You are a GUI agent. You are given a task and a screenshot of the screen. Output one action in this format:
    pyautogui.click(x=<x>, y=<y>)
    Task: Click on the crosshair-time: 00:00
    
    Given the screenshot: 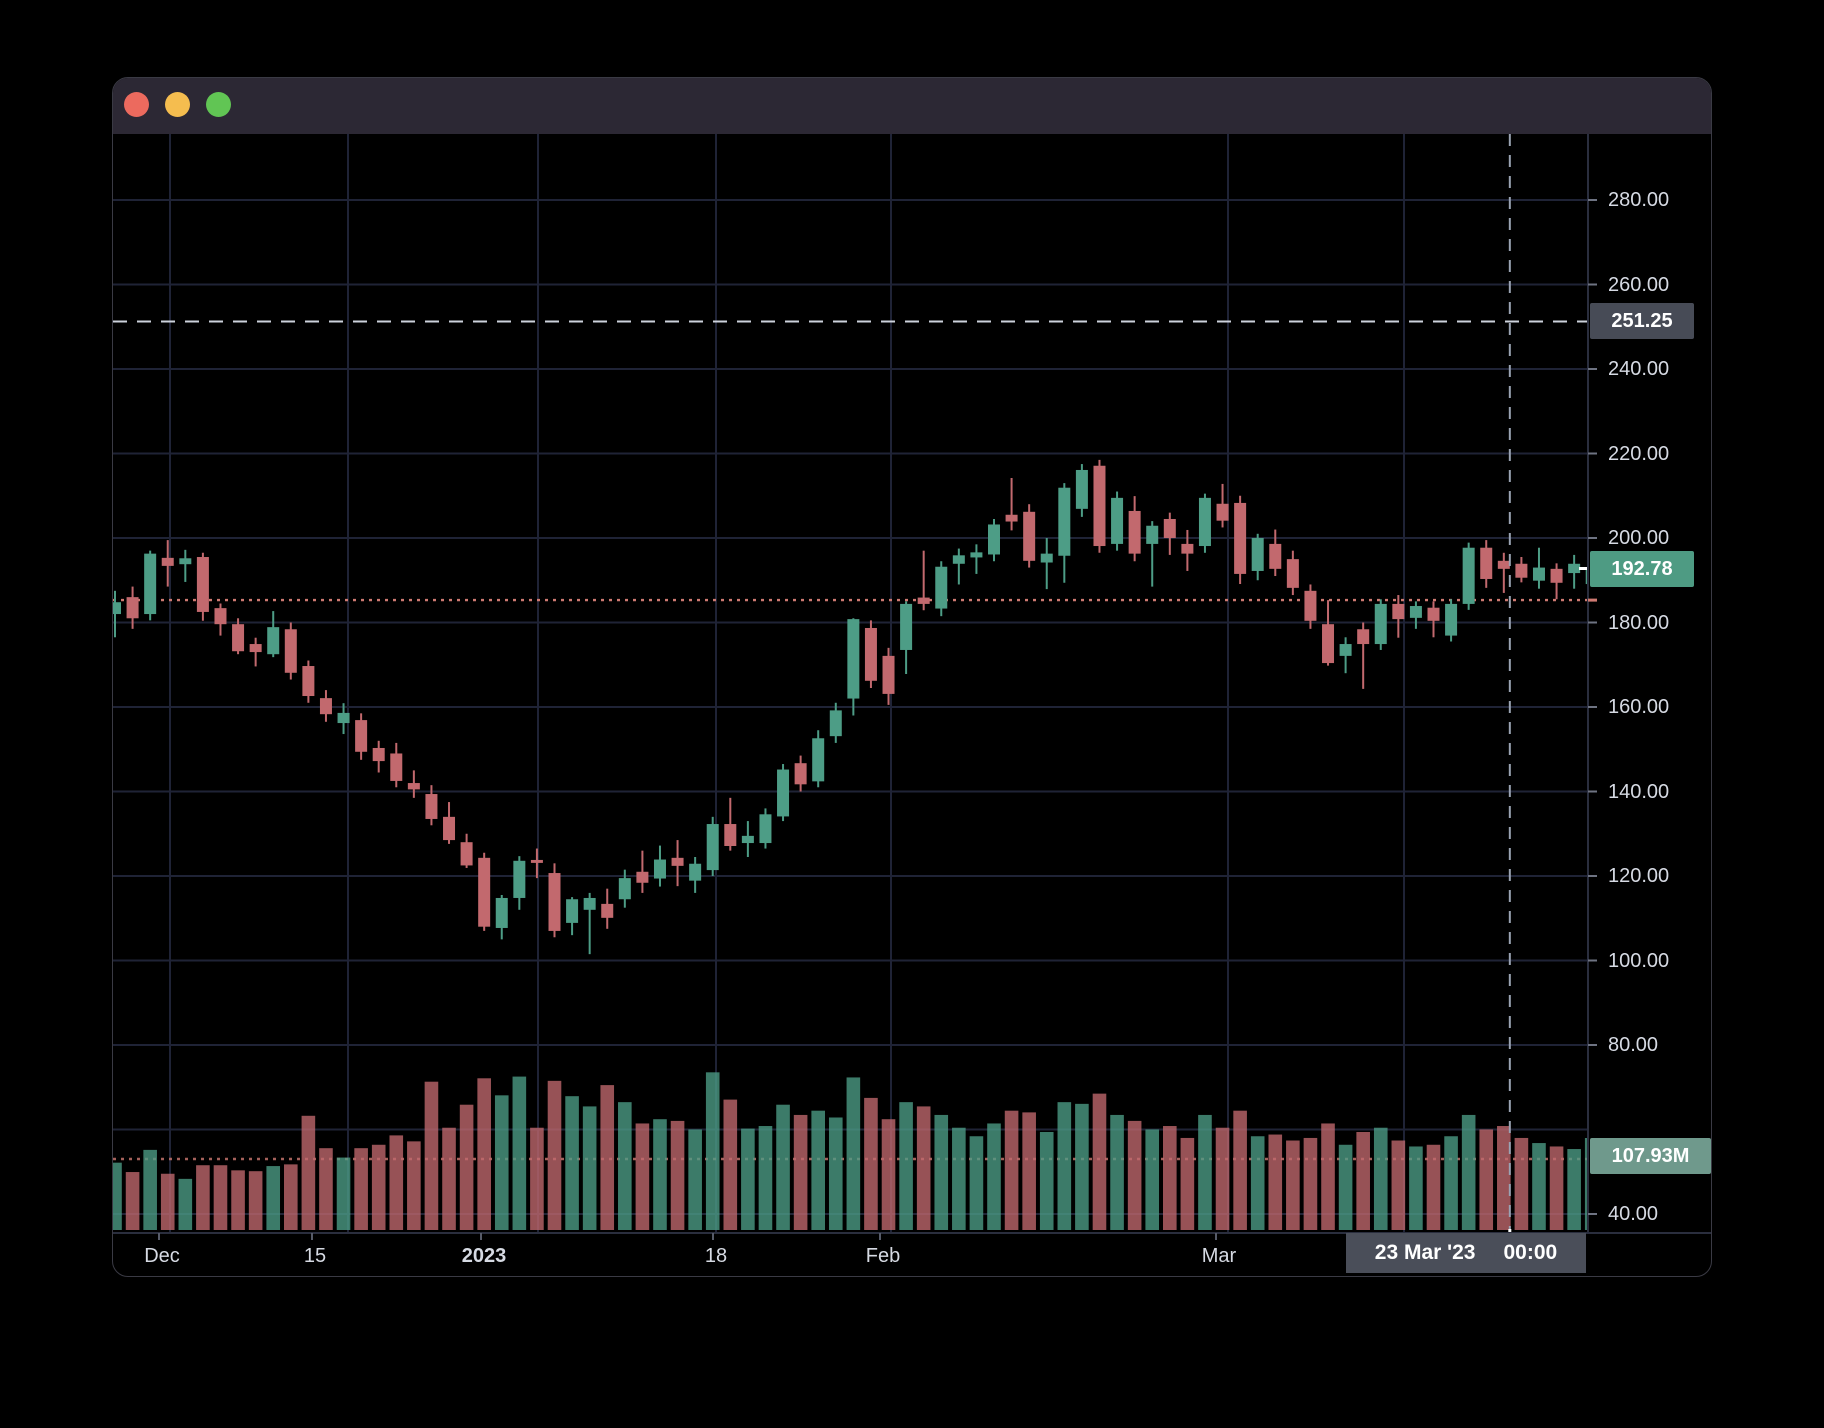 What is the action you would take?
    pyautogui.click(x=1530, y=1252)
    